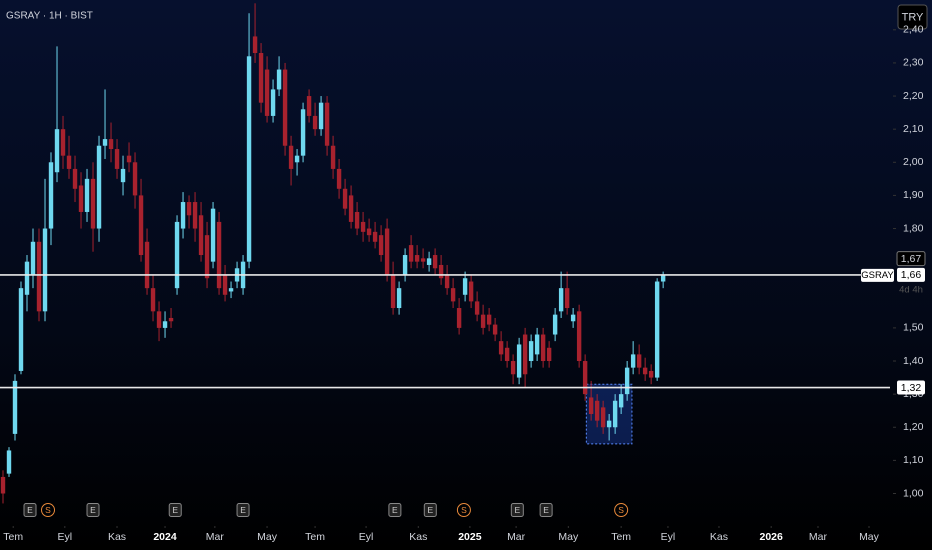  Describe the element at coordinates (913, 493) in the screenshot. I see `y-tick-label: 1,00` at that location.